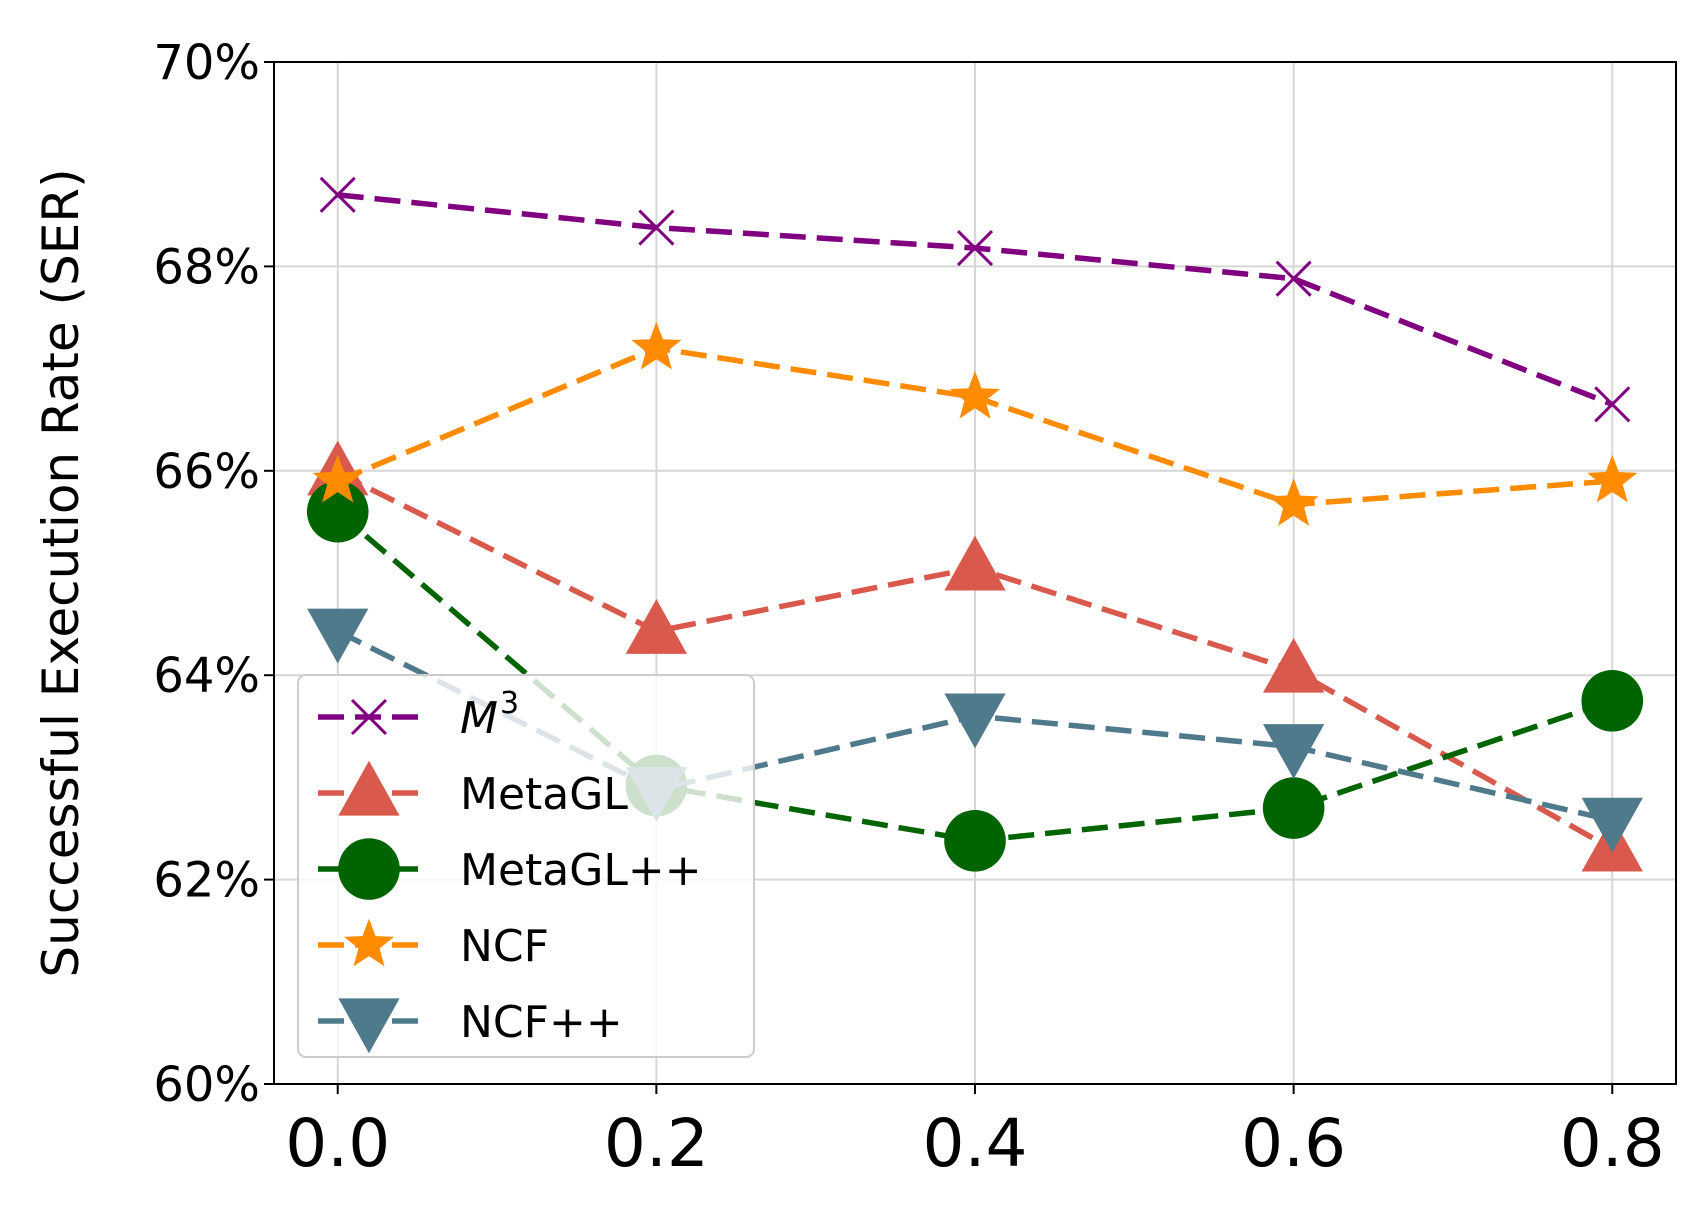  Describe the element at coordinates (206, 676) in the screenshot. I see `y-tick-label: 64%` at that location.